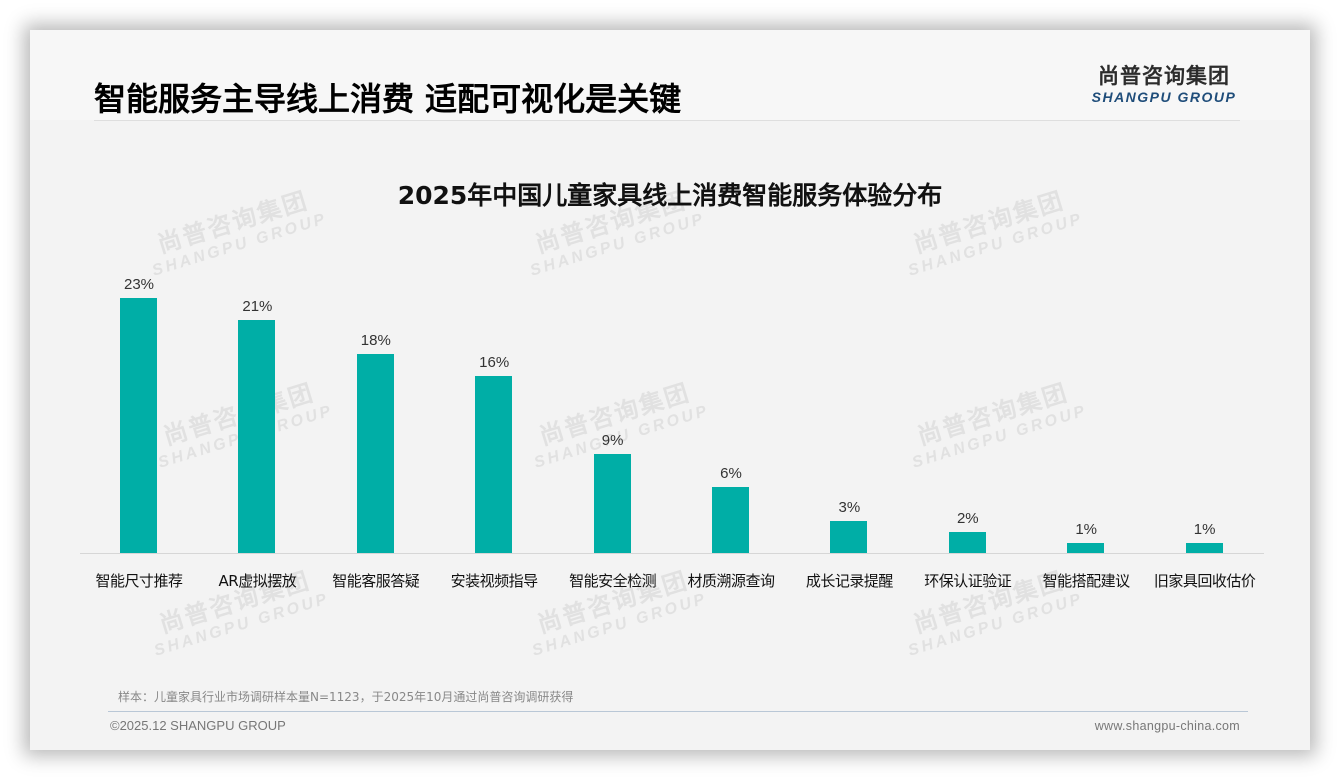 This screenshot has width=1340, height=780. Describe the element at coordinates (198, 725) in the screenshot. I see `copyright-text: ©2025.12 SHANGPU GROUP` at that location.